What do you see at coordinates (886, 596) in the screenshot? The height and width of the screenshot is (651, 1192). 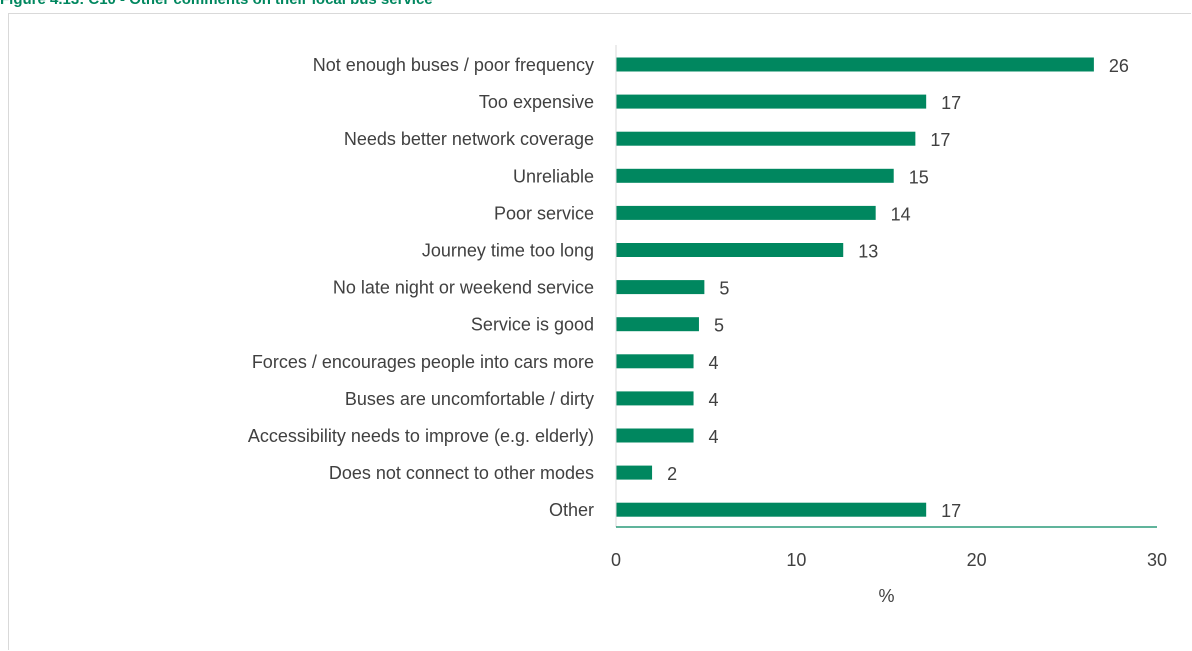 I see `x-axis-label: %` at bounding box center [886, 596].